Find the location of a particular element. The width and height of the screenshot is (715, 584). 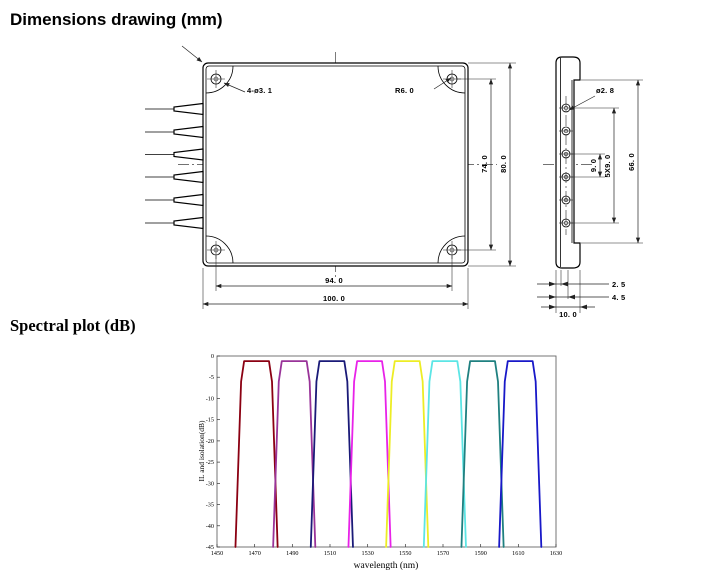

hole-callout-label: 4-ø3. 1 is located at coordinates (259, 90).